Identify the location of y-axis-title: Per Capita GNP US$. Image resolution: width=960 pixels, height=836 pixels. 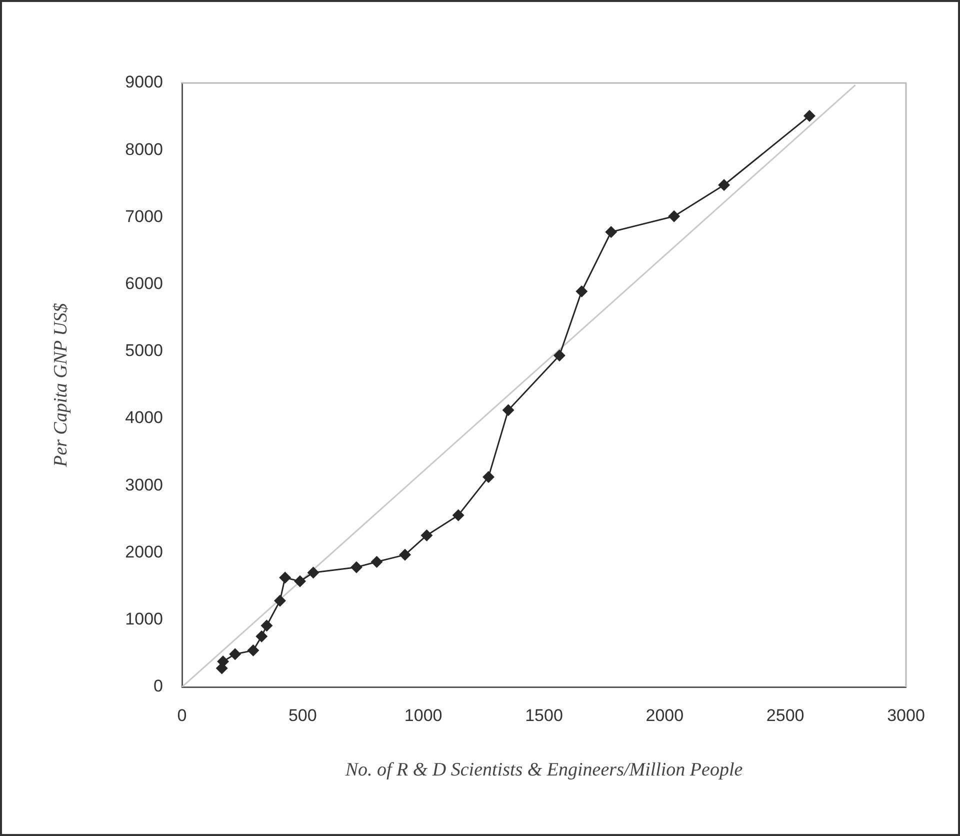
(61, 385).